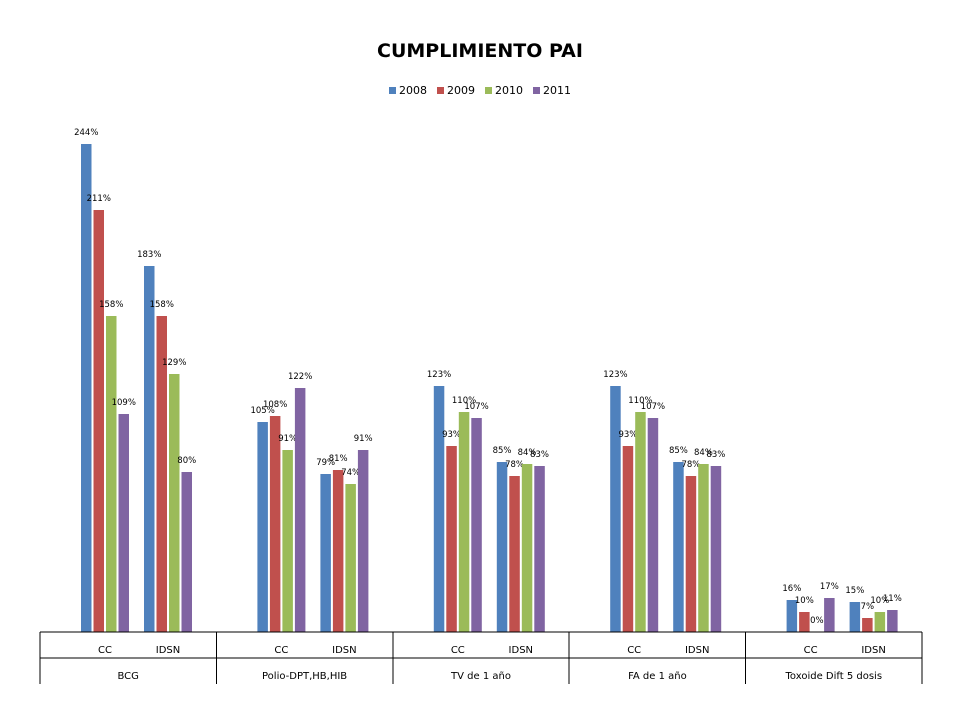  I want to click on group-label-0: BCG, so click(127, 676).